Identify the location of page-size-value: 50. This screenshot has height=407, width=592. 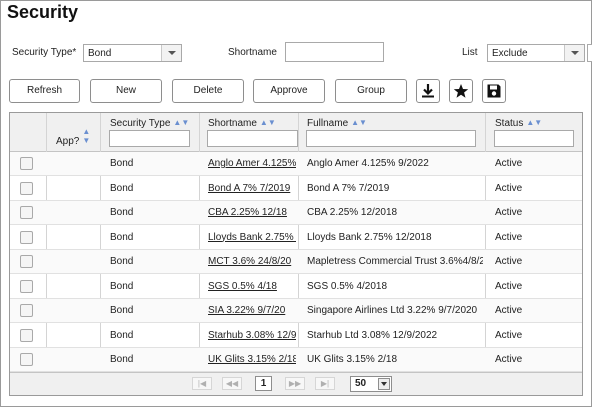
(361, 383).